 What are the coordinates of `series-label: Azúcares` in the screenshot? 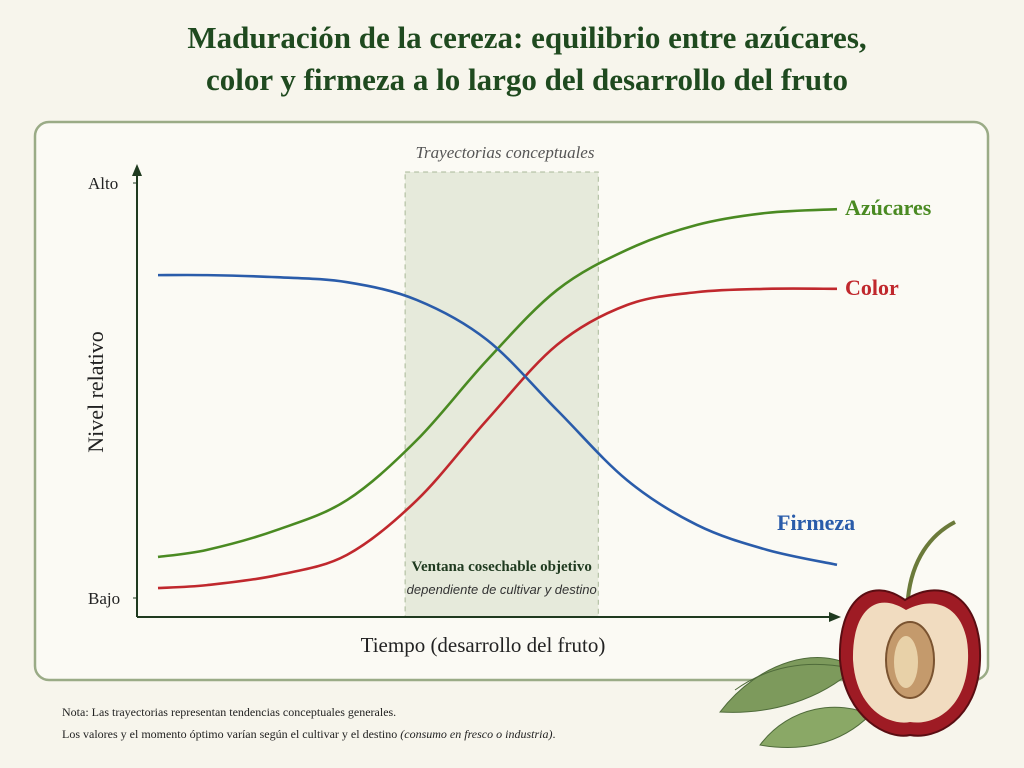 It's located at (888, 207).